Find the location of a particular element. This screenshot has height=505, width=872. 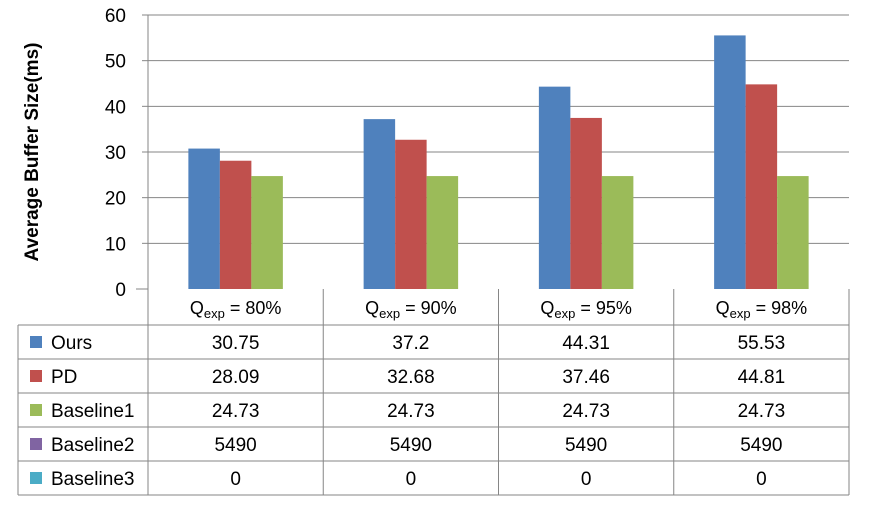

category-label: Qexp = 80% is located at coordinates (236, 309).